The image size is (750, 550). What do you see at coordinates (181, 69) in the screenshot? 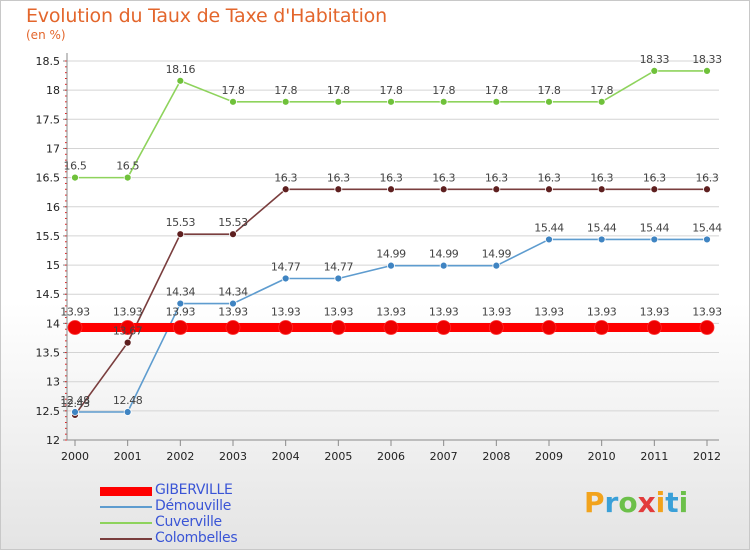
I see `data-label: 18.16` at bounding box center [181, 69].